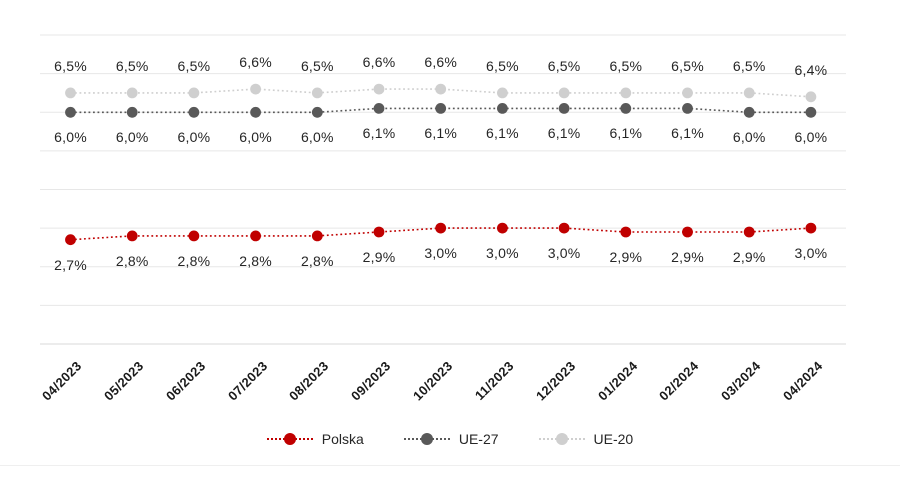 This screenshot has width=900, height=479. Describe the element at coordinates (315, 439) in the screenshot. I see `legend-item-polska: Polska` at that location.